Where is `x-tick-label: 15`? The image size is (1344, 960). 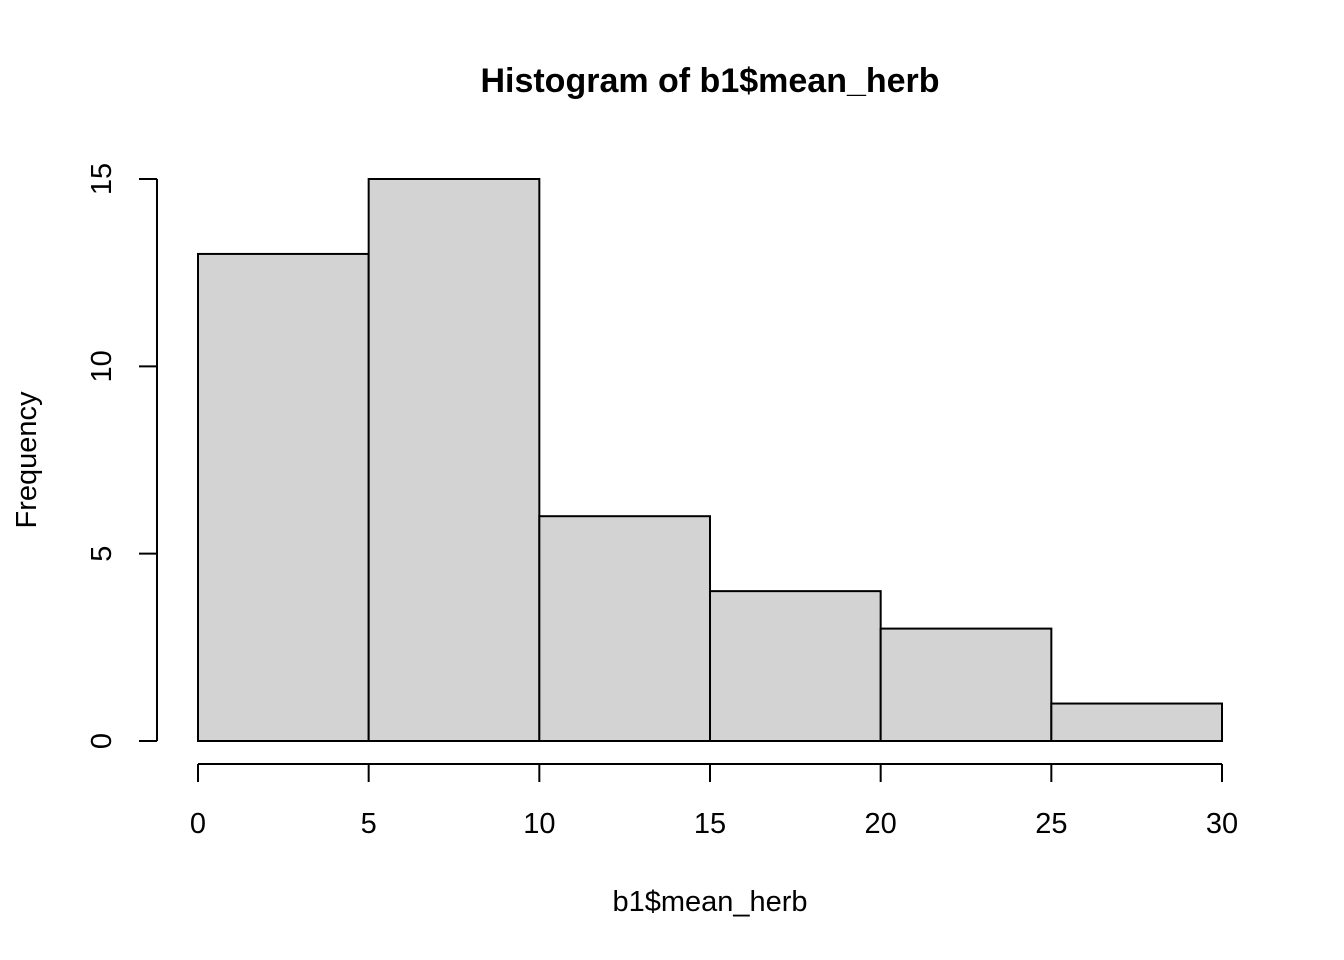 x-tick-label: 15 is located at coordinates (710, 824).